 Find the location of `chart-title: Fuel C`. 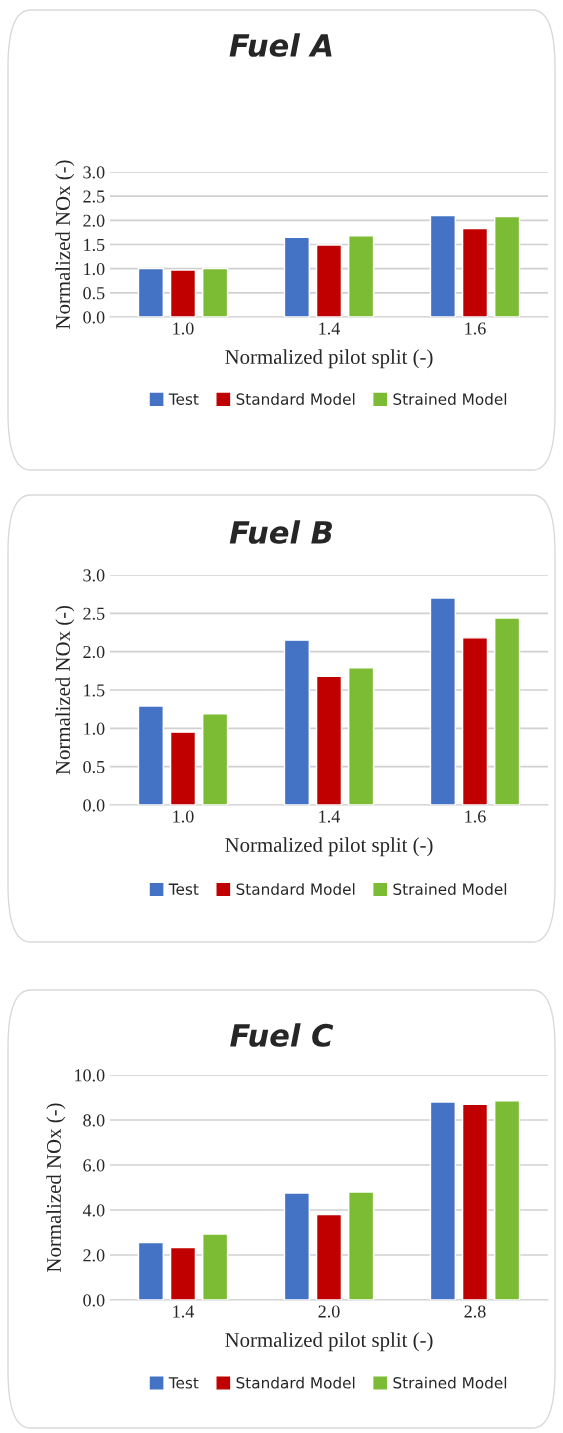

chart-title: Fuel C is located at coordinates (282, 1035).